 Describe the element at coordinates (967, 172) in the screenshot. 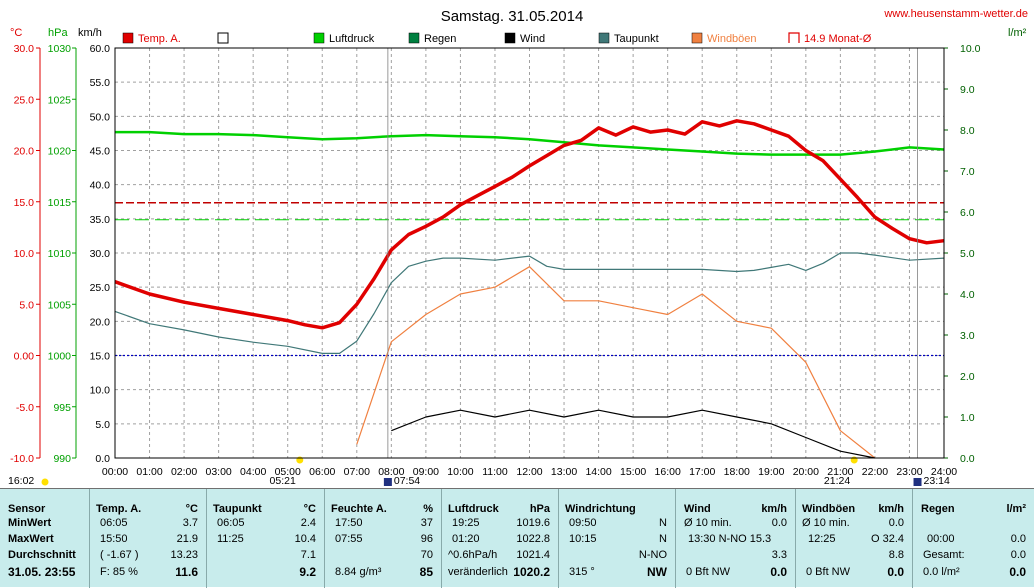

I see `rain-tick-label: 7.0` at that location.